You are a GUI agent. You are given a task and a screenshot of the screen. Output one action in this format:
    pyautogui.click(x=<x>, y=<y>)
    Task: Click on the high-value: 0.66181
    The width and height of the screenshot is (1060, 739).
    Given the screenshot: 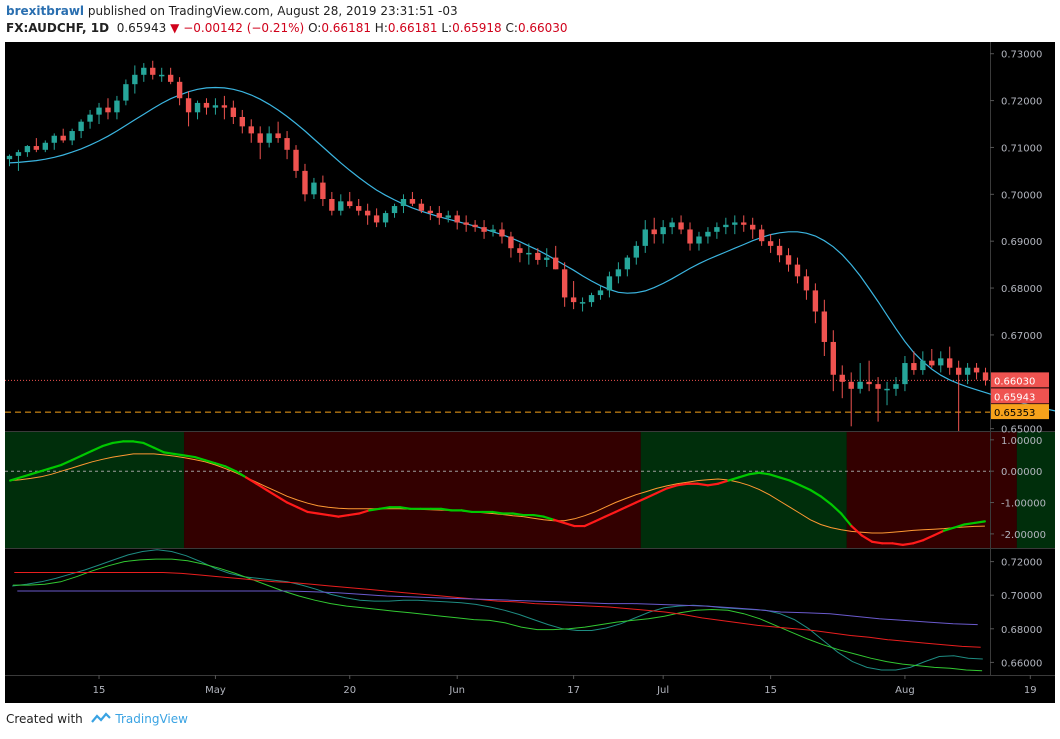 What is the action you would take?
    pyautogui.click(x=412, y=28)
    